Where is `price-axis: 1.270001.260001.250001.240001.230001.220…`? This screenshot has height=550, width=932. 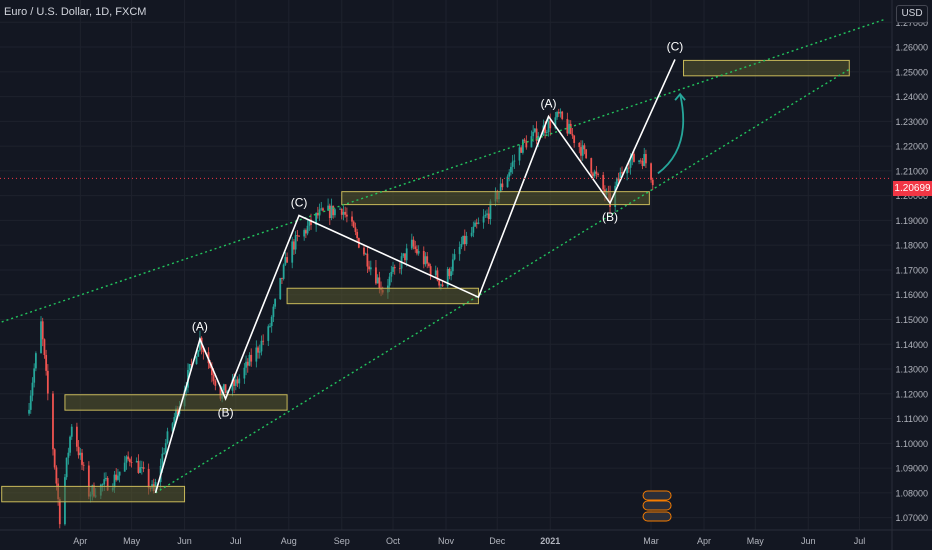
price-axis: 1.270001.260001.250001.240001.230001.220… is located at coordinates (909, 275).